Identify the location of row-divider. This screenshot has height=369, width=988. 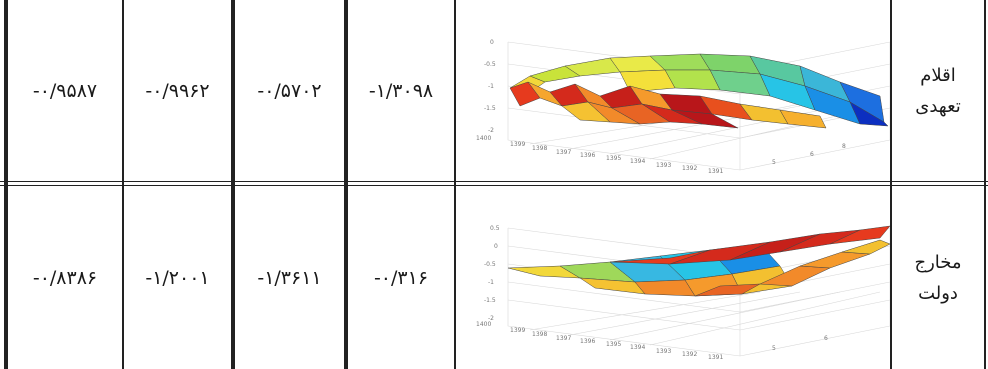
(494, 181).